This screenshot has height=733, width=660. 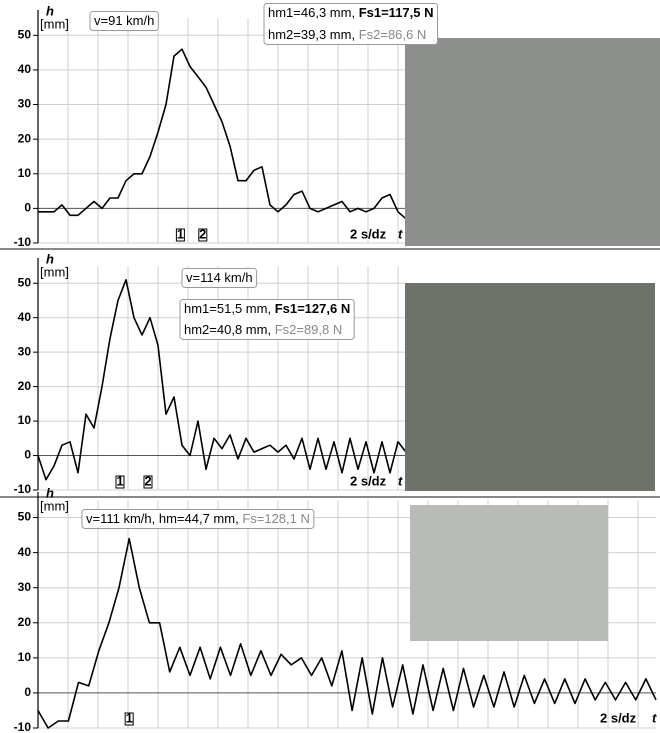 I want to click on annotation: v=91 km/h, so click(x=124, y=20).